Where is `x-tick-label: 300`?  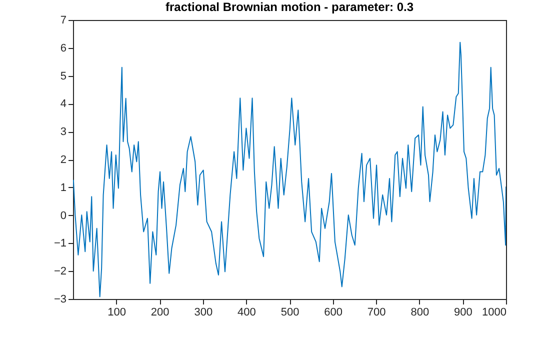
x-tick-label: 300 is located at coordinates (203, 312).